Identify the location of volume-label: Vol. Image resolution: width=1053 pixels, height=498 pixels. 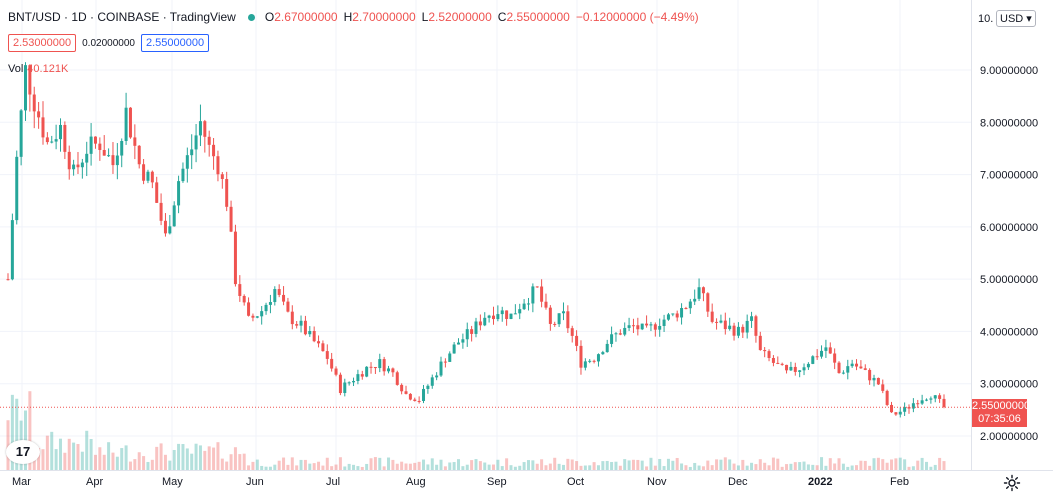
(16, 69).